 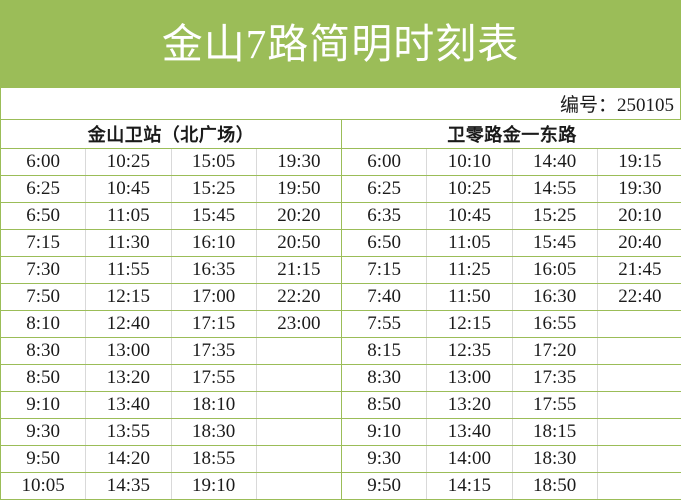 I want to click on page-title: 金山7路简明时刻表, so click(x=340, y=43).